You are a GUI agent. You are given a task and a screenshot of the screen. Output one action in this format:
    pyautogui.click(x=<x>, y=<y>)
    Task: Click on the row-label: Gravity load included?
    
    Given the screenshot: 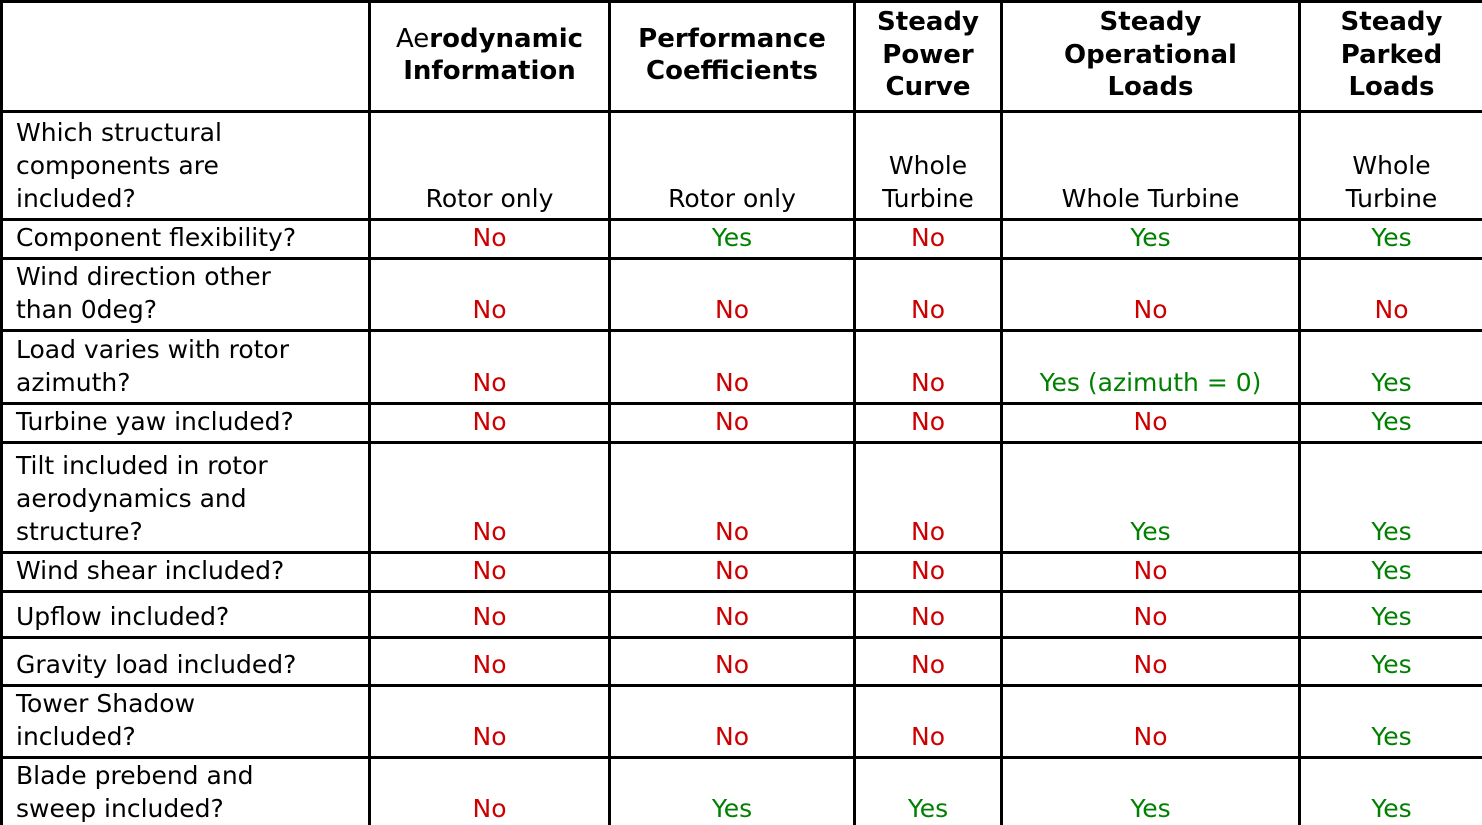 What is the action you would take?
    pyautogui.click(x=185, y=661)
    